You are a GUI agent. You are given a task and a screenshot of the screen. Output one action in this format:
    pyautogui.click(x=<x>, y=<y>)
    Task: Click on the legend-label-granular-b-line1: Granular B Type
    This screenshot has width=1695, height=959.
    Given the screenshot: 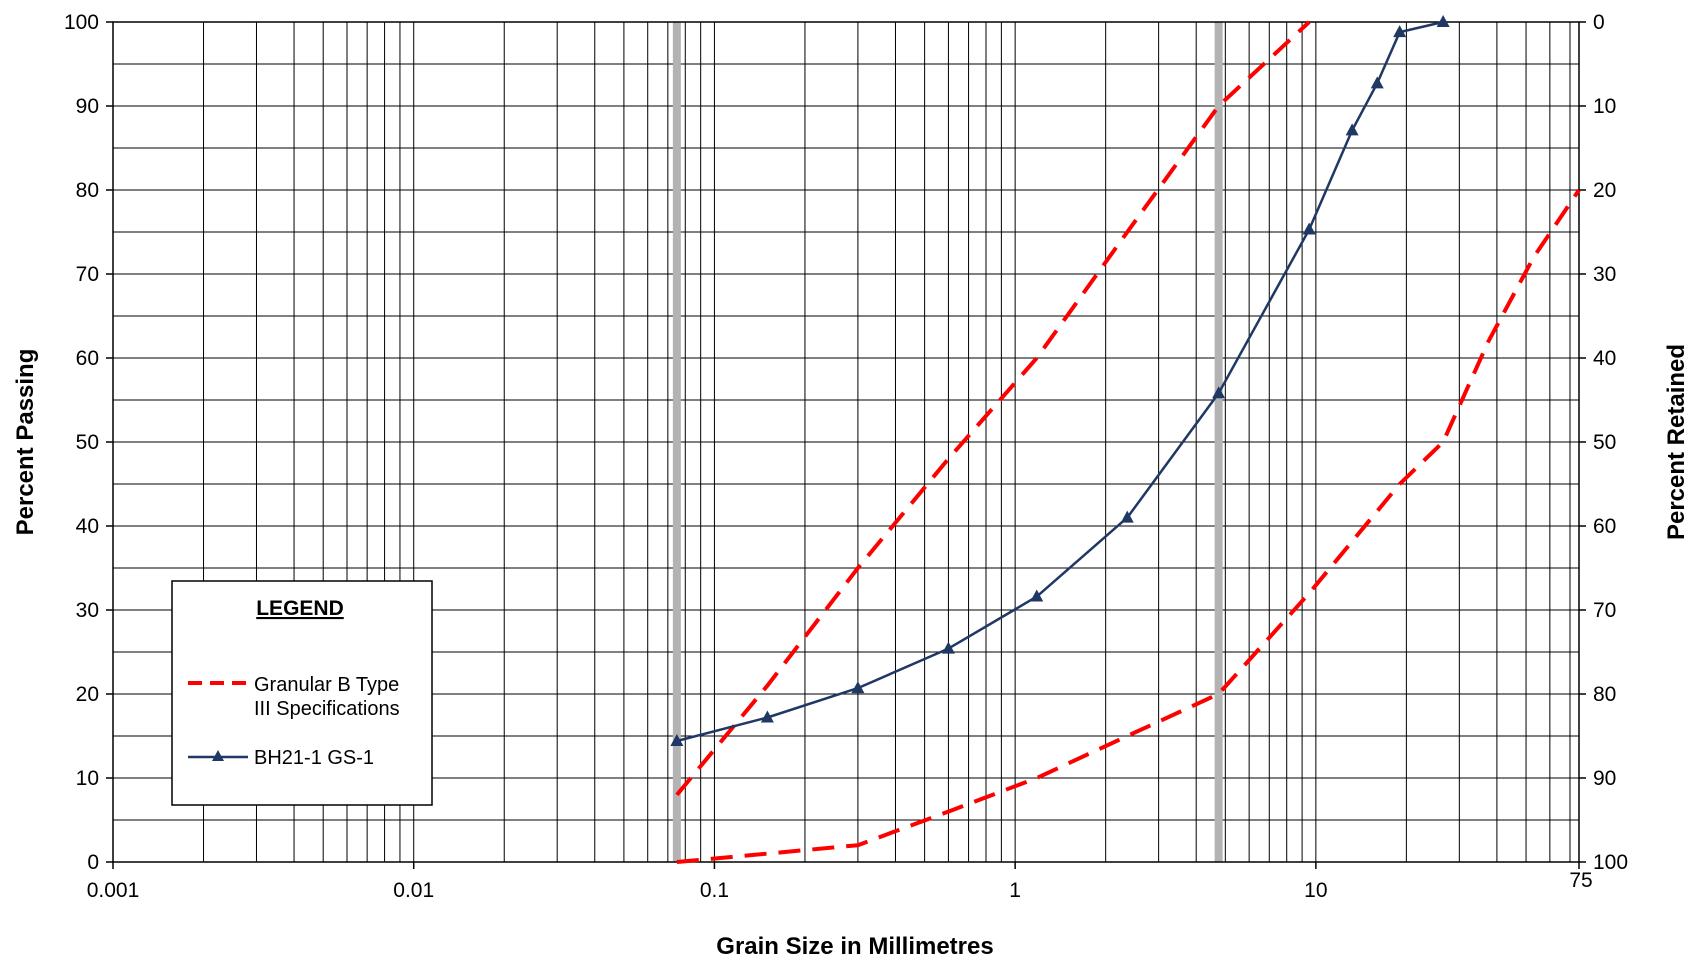 What is the action you would take?
    pyautogui.click(x=326, y=685)
    